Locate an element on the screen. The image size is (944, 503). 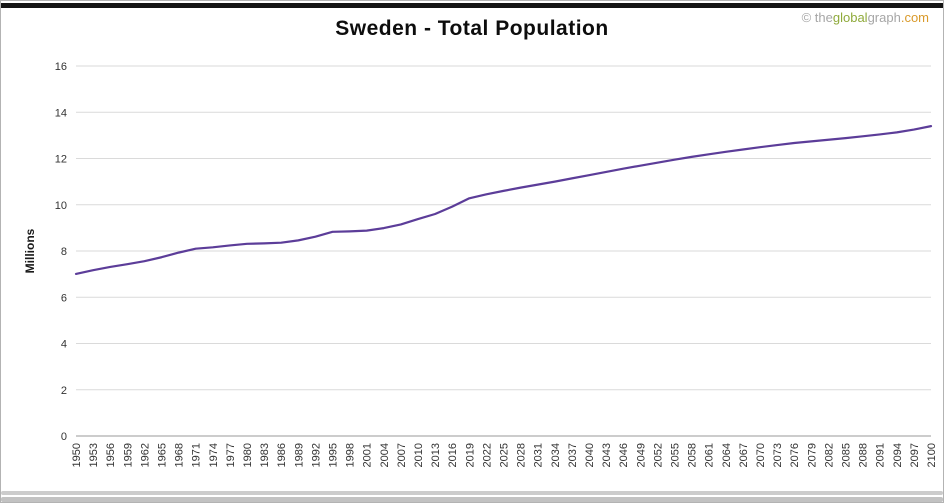
y-tick-label: 2 is located at coordinates (64, 391).